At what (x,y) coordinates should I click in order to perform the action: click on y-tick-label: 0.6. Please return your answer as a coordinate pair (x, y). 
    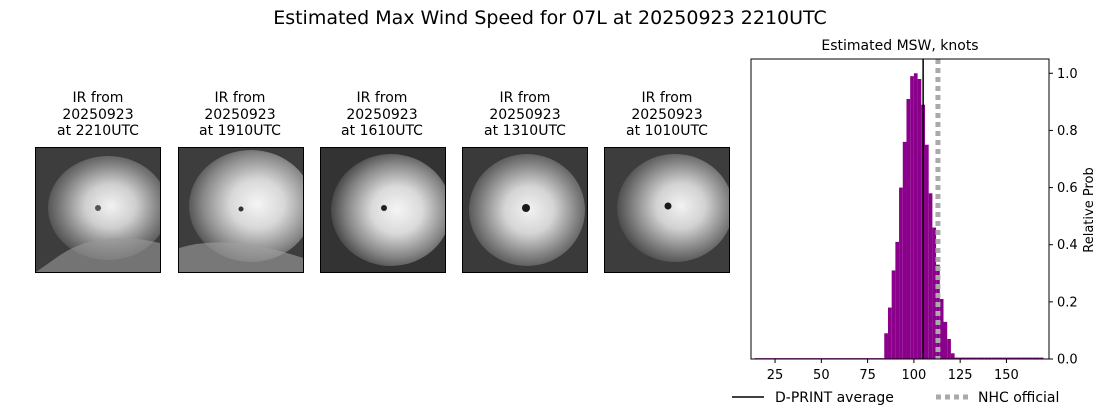
    Looking at the image, I should click on (1067, 188).